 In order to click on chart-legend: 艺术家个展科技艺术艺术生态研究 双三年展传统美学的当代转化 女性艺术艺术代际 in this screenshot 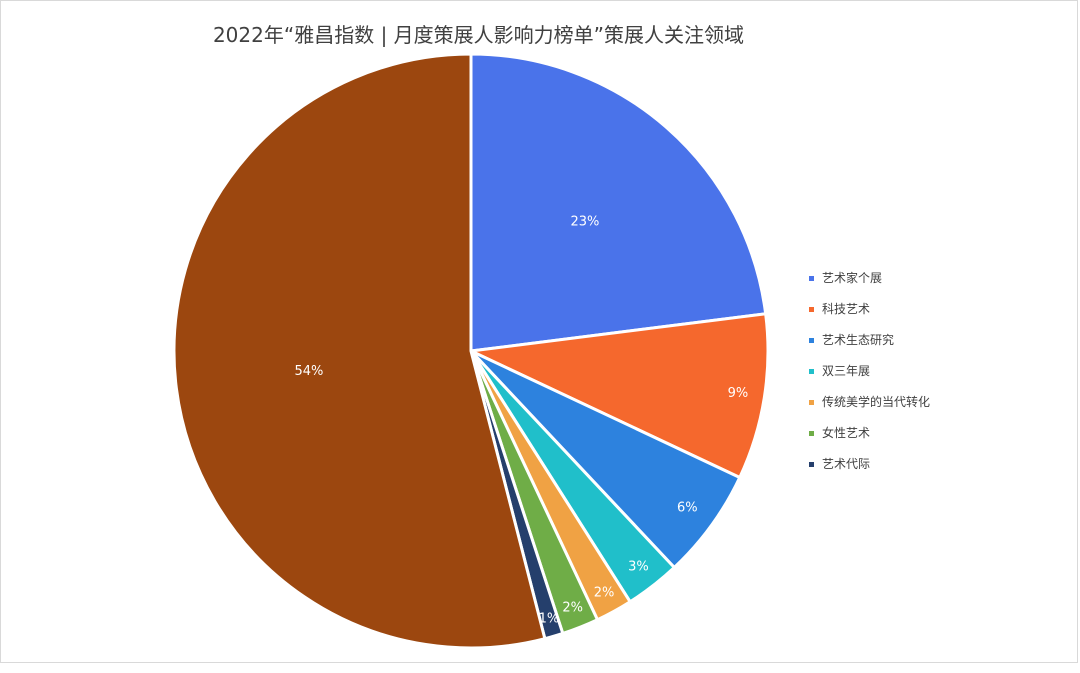, I will do `click(869, 378)`.